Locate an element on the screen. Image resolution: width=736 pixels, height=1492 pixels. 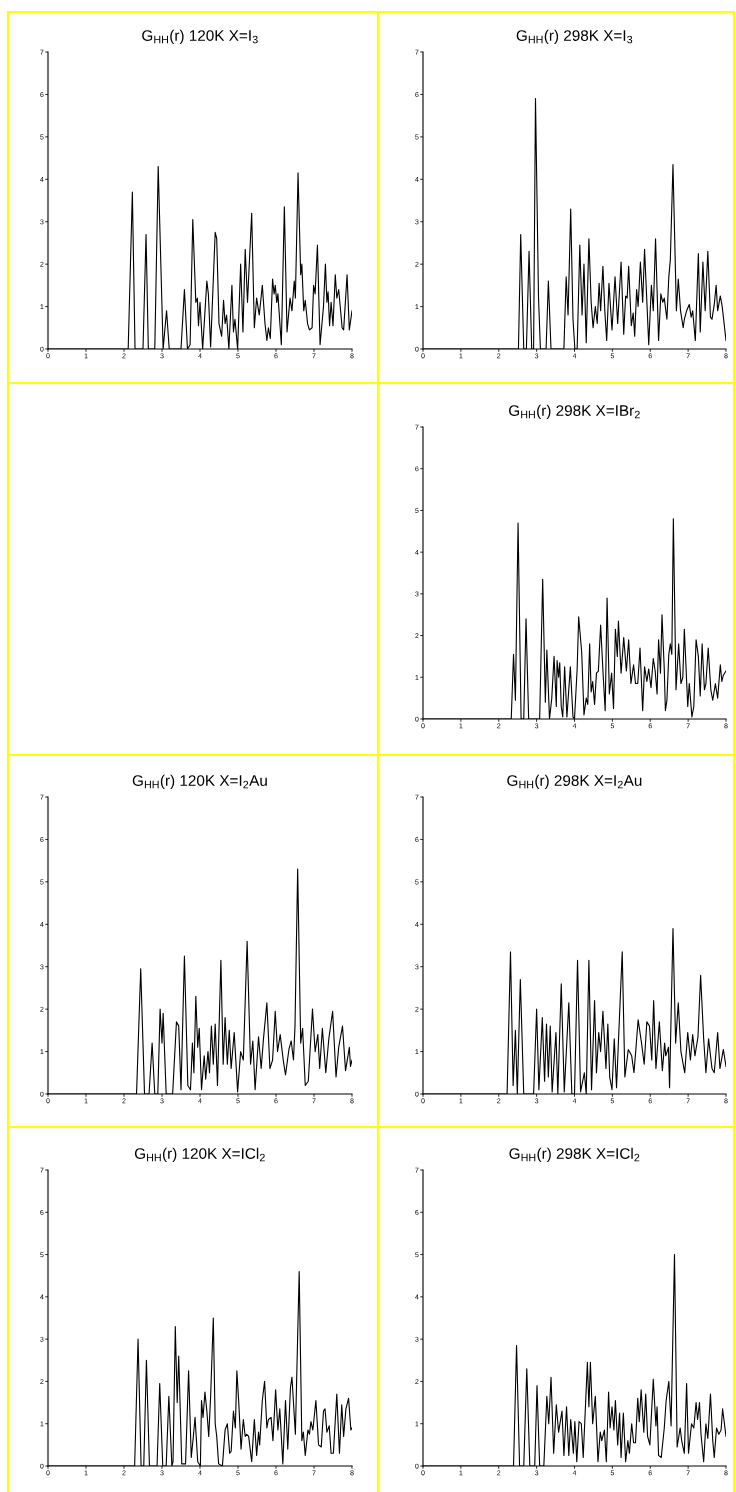
chart-title: G$_{HH}$(r) 298K X=IBr$_{2}$ is located at coordinates (574, 411).